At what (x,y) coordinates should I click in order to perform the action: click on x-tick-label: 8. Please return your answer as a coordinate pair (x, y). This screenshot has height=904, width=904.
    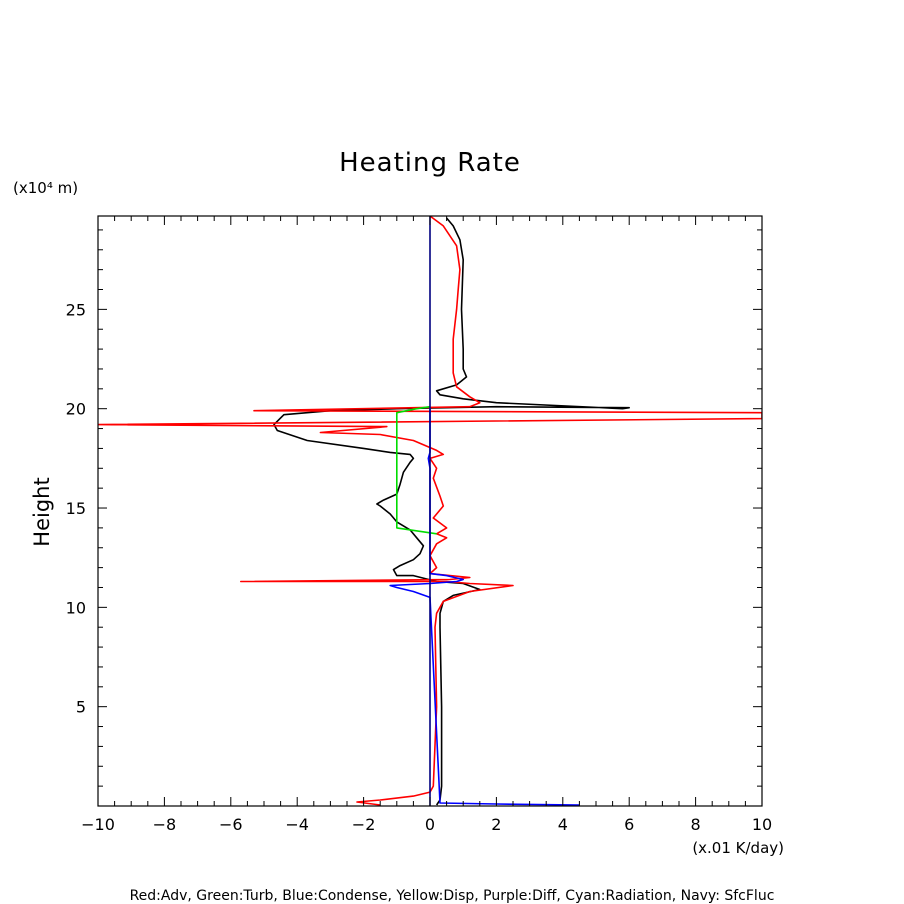
    Looking at the image, I should click on (696, 824).